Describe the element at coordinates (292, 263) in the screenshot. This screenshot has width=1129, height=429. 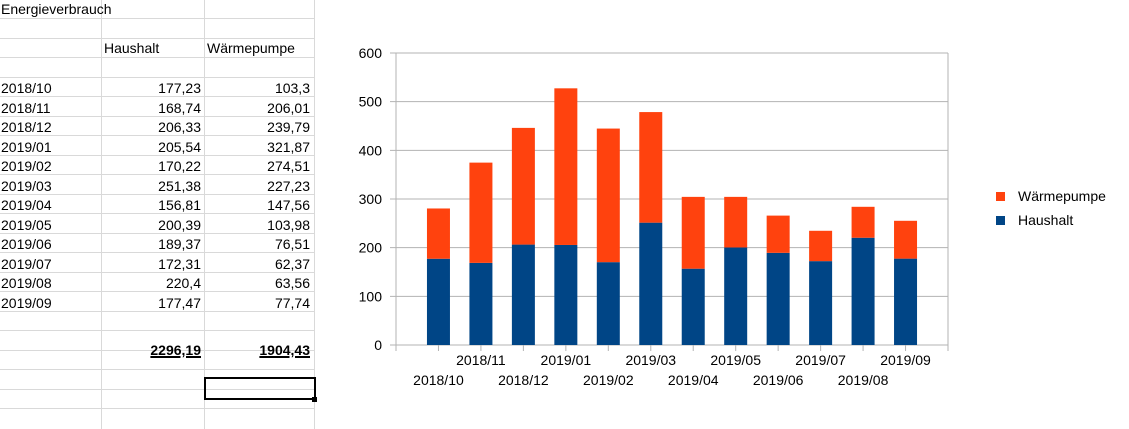
I see `waermepumpe-cell: 62,37` at that location.